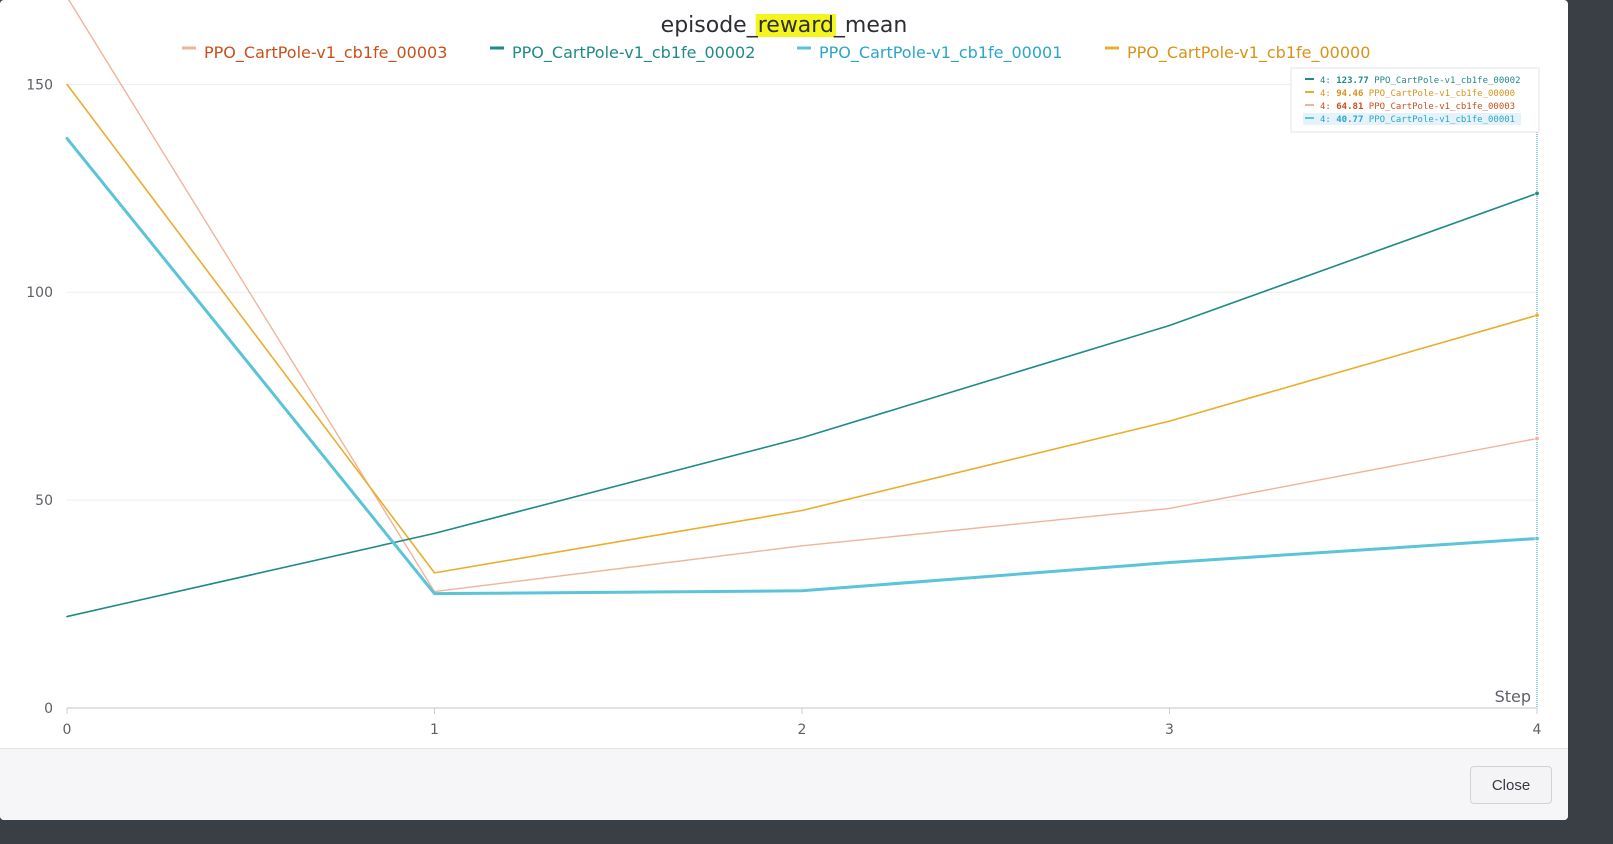 This screenshot has width=1613, height=844. I want to click on legend-label: PPO_CartPole-v1_cb1fe_00003, so click(325, 53).